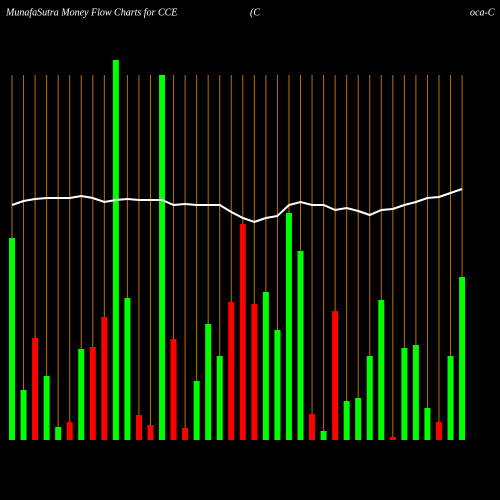 This screenshot has width=500, height=500. Describe the element at coordinates (237, 206) in the screenshot. I see `line` at that location.